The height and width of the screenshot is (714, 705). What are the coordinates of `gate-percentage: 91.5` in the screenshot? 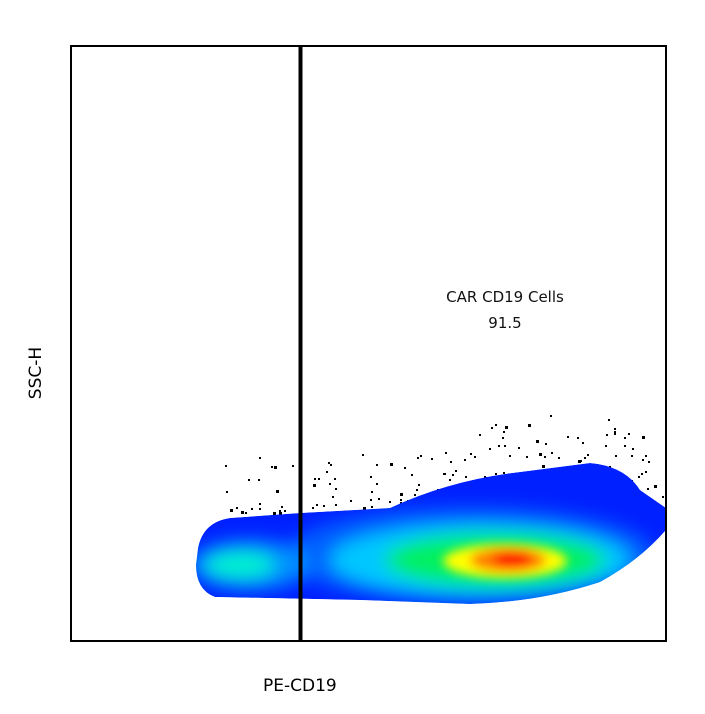 It's located at (505, 323).